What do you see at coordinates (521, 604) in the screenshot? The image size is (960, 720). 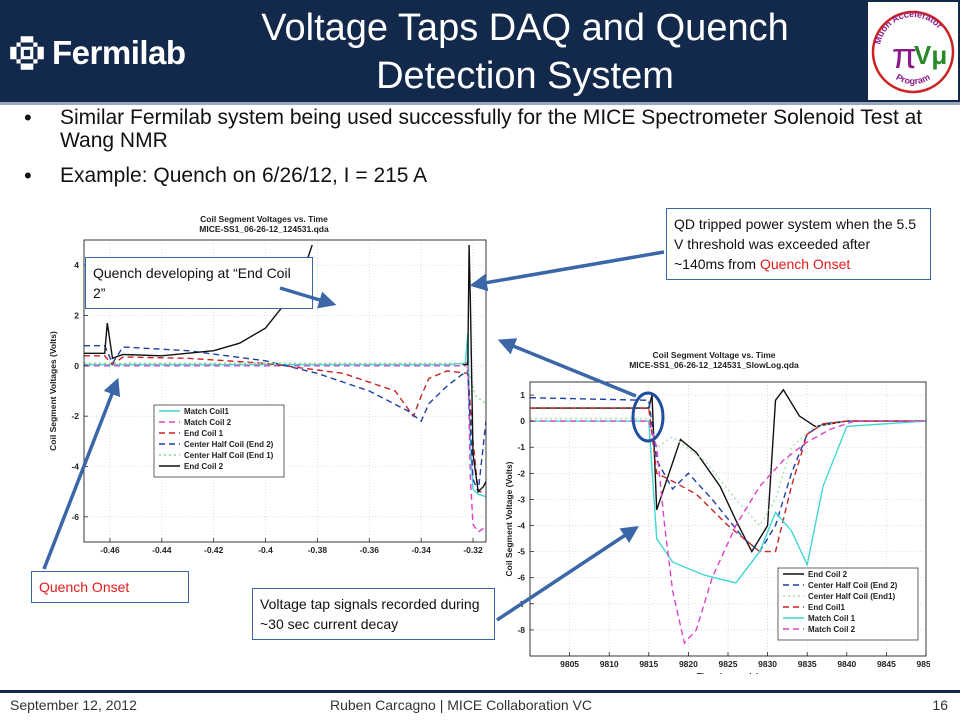 I see `y-tick-label: -7` at bounding box center [521, 604].